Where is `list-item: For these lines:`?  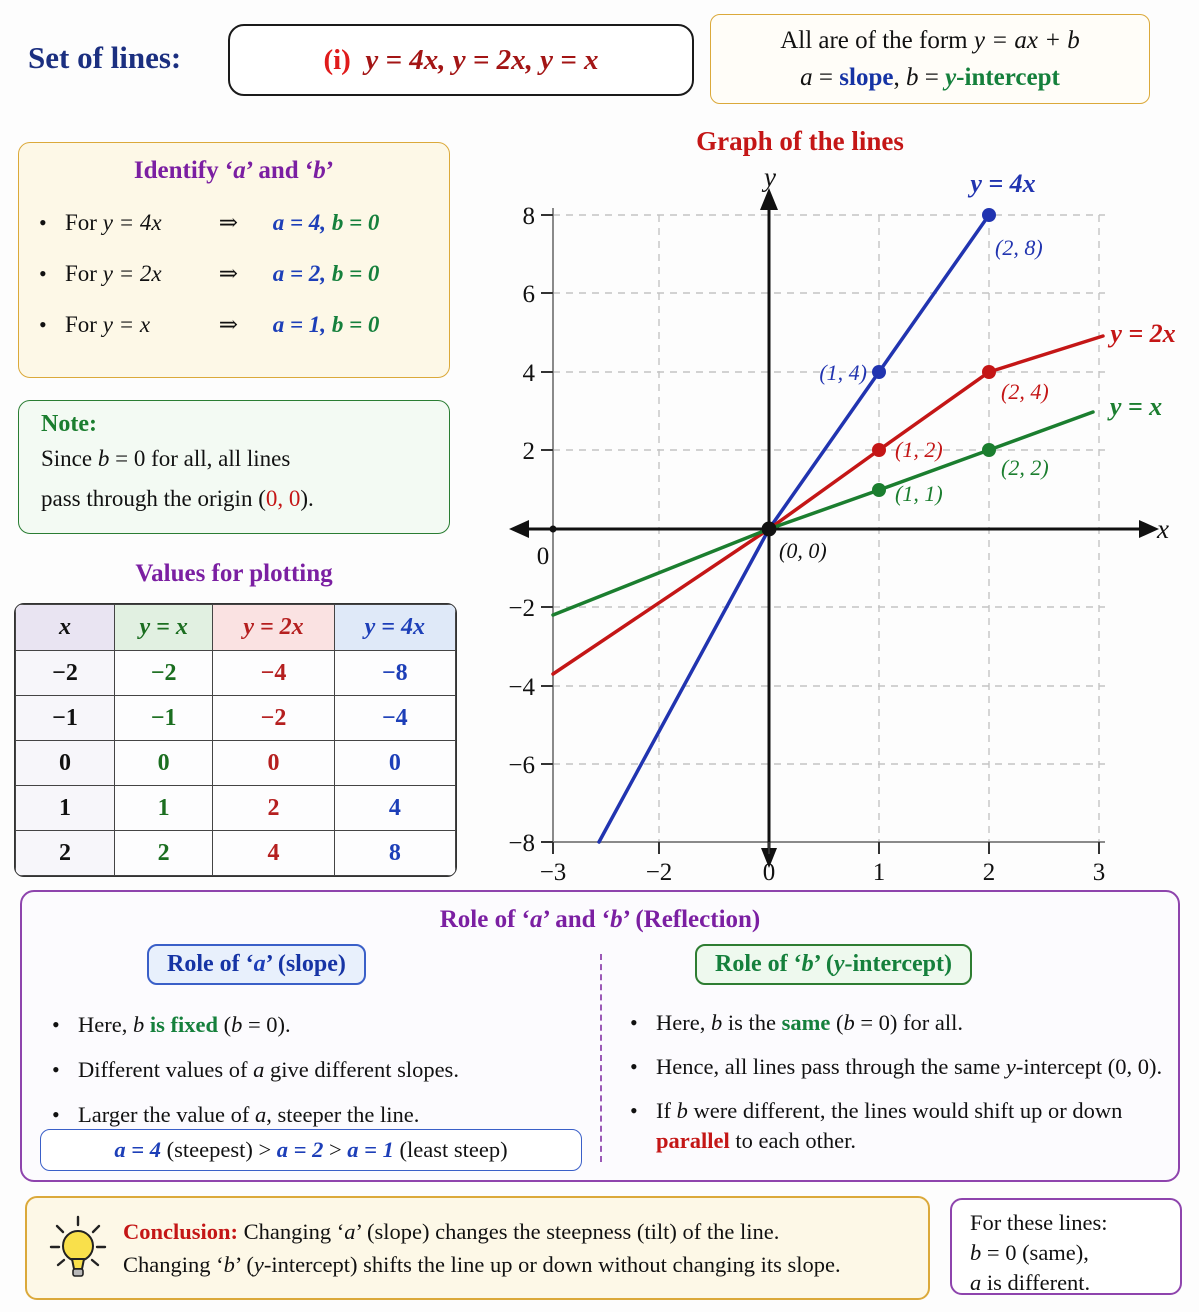 list-item: For these lines: is located at coordinates (1039, 1222).